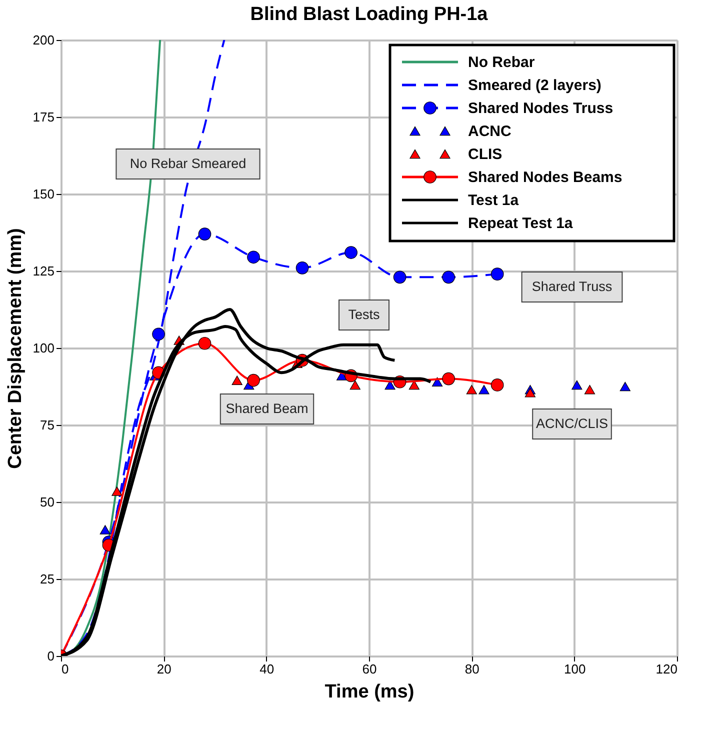  What do you see at coordinates (364, 314) in the screenshot?
I see `annotation: Tests` at bounding box center [364, 314].